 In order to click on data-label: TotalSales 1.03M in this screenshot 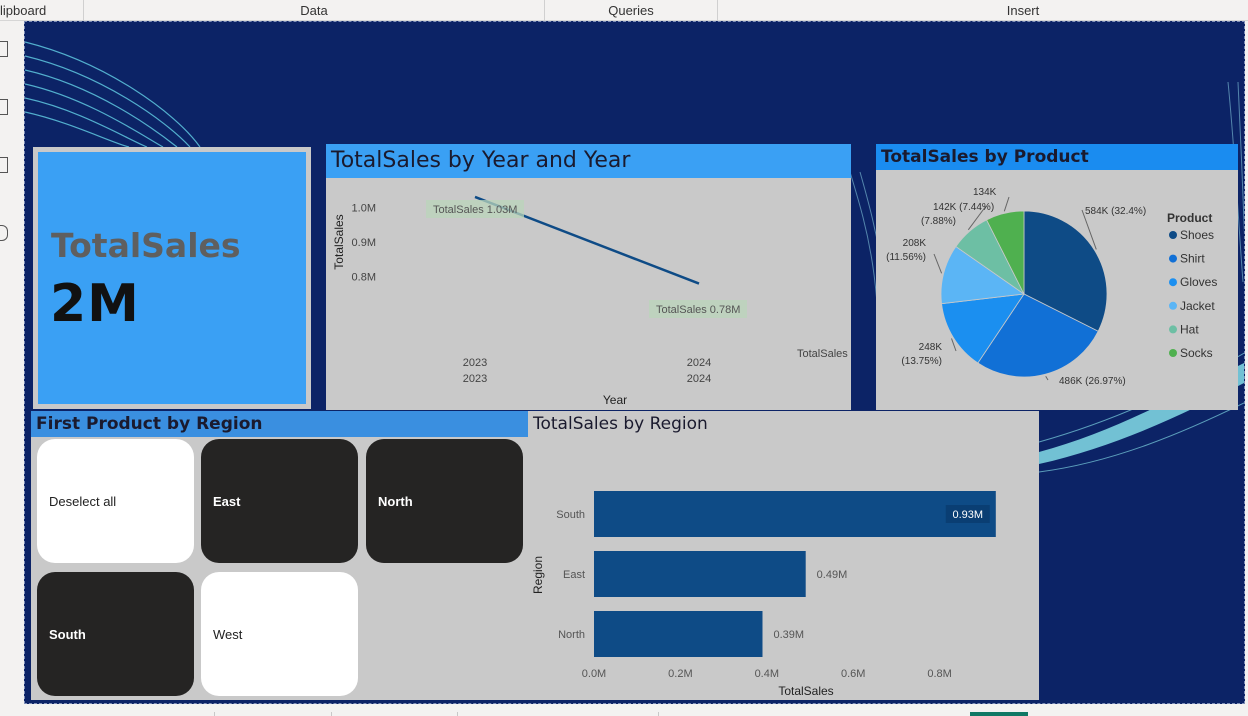, I will do `click(475, 210)`.